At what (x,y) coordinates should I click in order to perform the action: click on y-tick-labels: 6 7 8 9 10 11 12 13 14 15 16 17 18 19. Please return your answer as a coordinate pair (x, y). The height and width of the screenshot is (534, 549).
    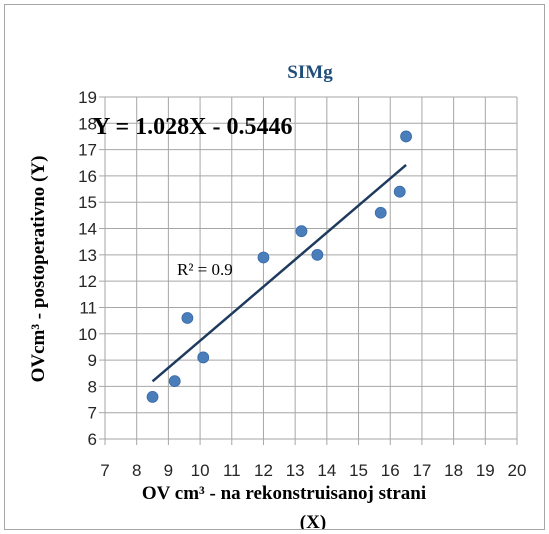
    Looking at the image, I should click on (87, 268).